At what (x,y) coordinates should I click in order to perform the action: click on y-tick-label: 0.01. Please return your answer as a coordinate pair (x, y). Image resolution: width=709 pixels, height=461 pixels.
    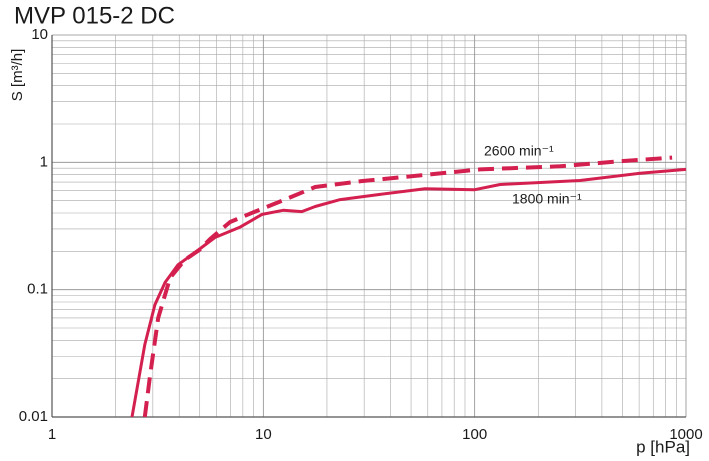
    Looking at the image, I should click on (33, 416).